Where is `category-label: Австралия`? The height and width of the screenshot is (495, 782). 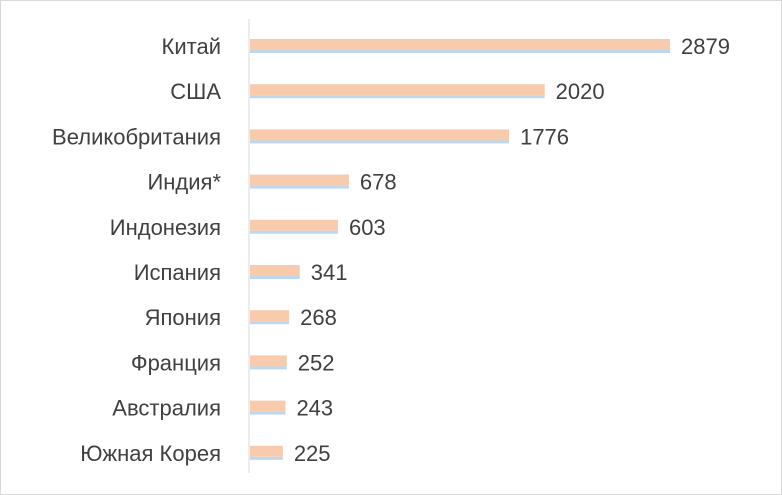 category-label: Австралия is located at coordinates (166, 408).